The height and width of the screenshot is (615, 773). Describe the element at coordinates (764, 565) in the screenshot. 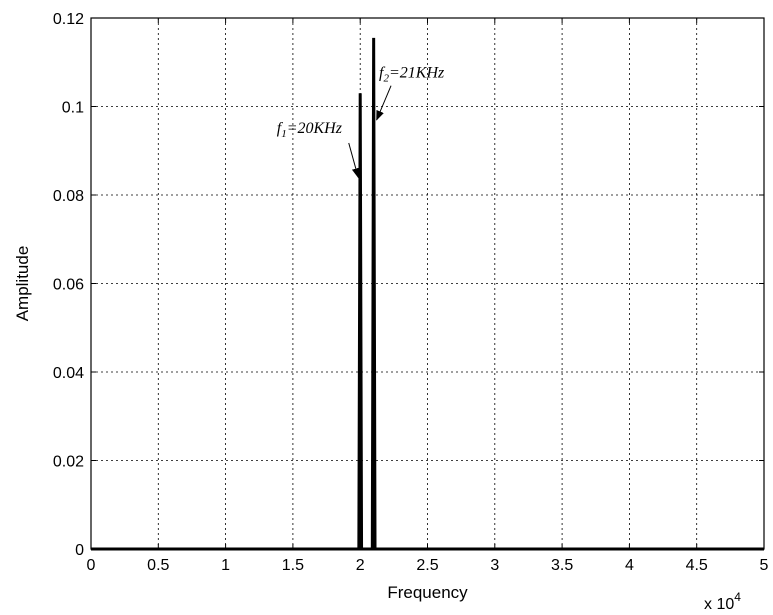

I see `x-tick-label: 5` at that location.